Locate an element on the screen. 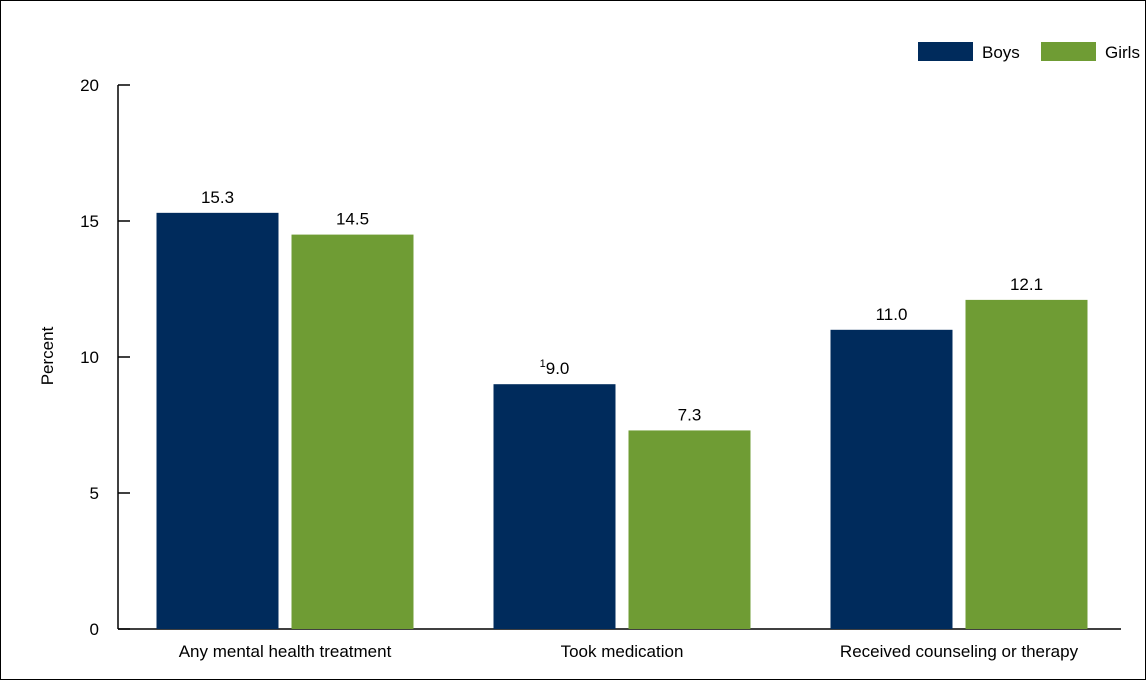 The image size is (1146, 681). x-tick-label: Took medication is located at coordinates (622, 651).